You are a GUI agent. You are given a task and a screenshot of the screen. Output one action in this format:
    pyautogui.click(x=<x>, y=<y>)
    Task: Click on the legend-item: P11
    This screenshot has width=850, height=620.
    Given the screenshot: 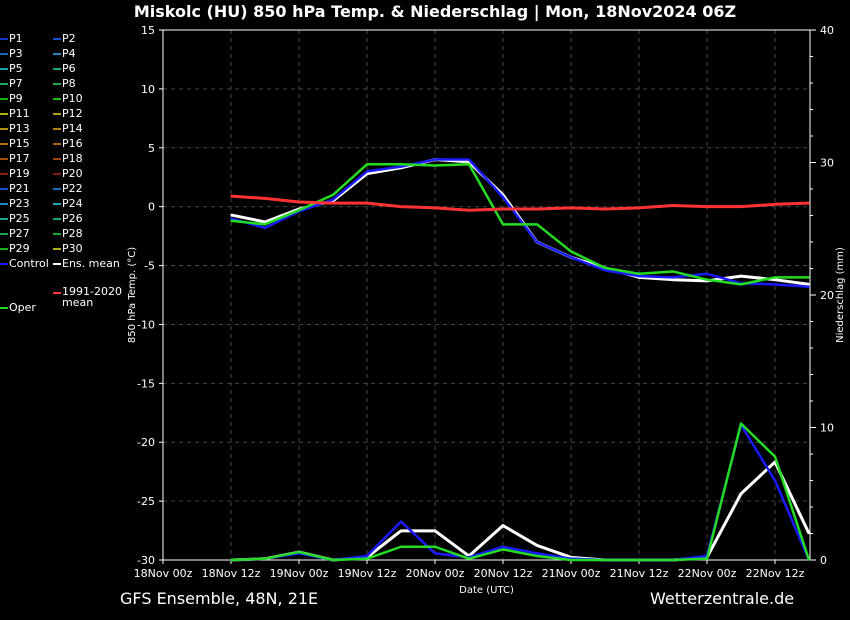 What is the action you would take?
    pyautogui.click(x=15, y=114)
    